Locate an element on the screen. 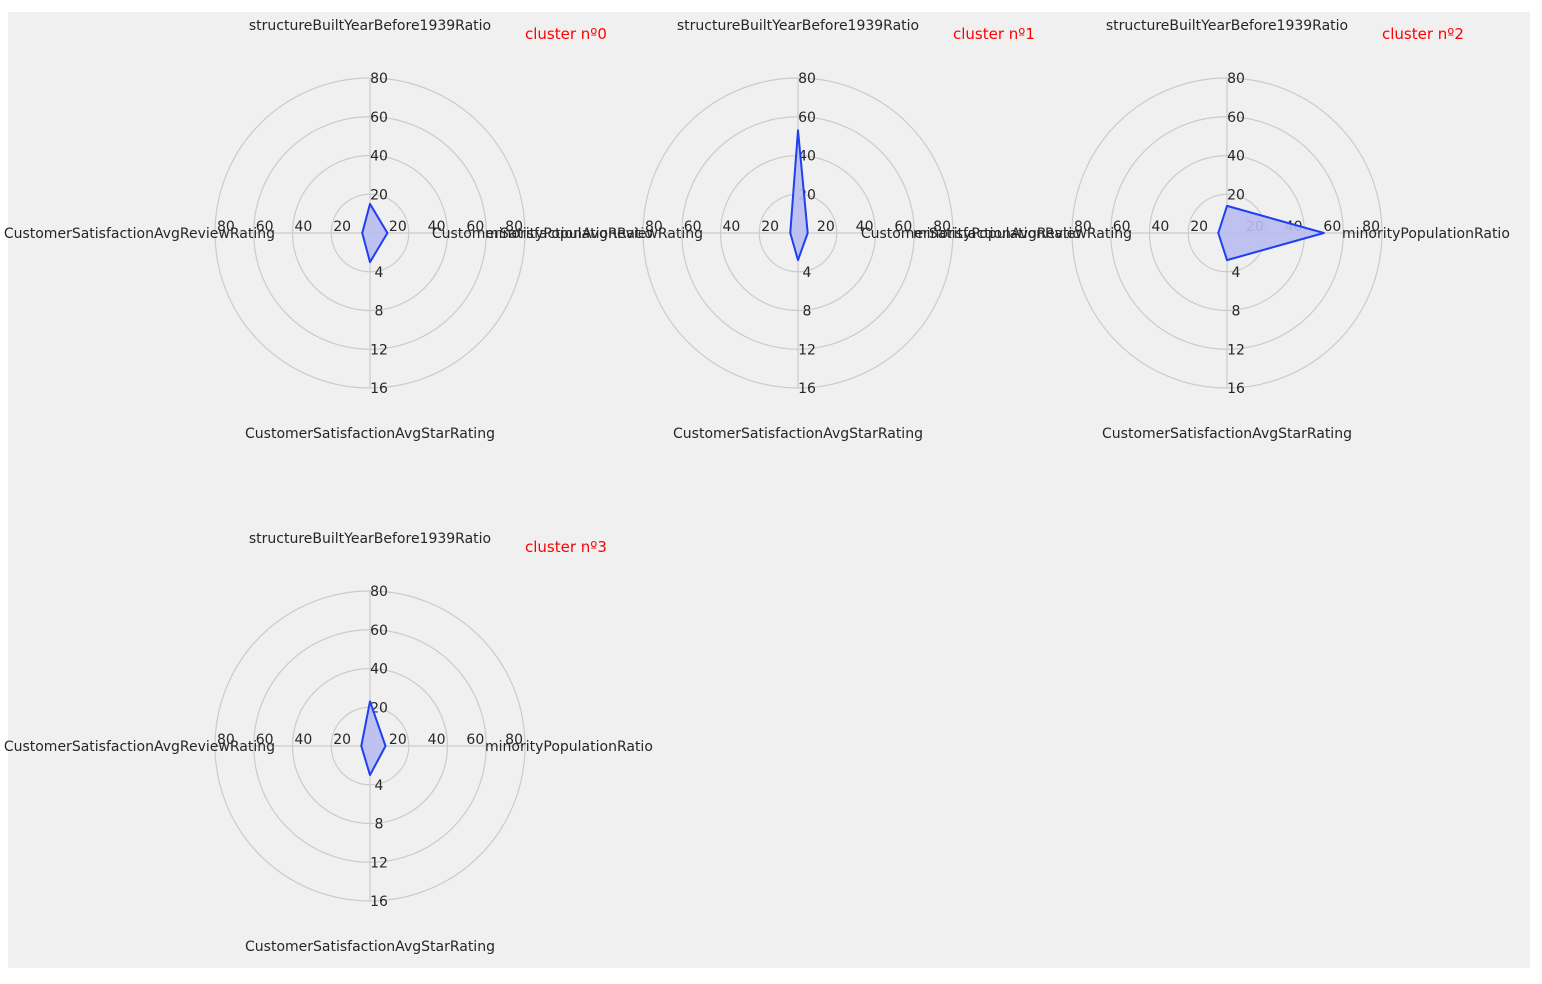 Image resolution: width=1542 pixels, height=984 pixels. cluster-title: cluster nº0 is located at coordinates (566, 34).